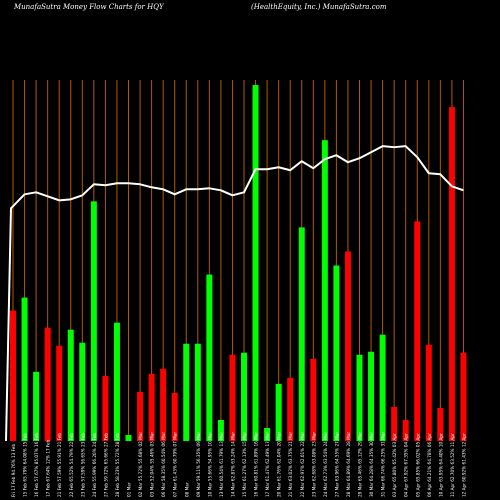 The height and width of the screenshot is (500, 500). Describe the element at coordinates (105, 465) in the screenshot. I see `x-tick-label: 27 Feb 59.72% 65.66% 27 Feb` at that location.